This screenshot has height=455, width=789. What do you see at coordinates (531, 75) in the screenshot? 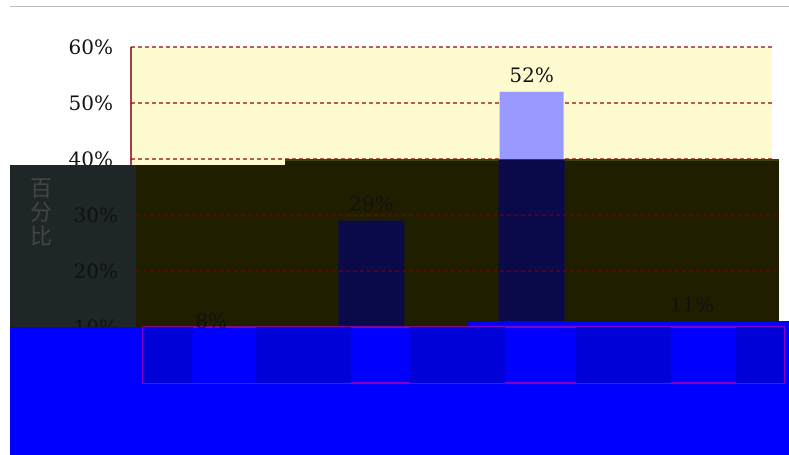
I see `data-label: 52%` at bounding box center [531, 75].